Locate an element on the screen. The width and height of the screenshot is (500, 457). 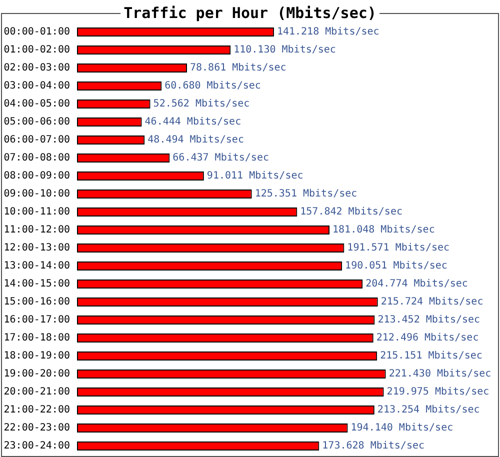
data-label: 173.628 Mbits/sec is located at coordinates (373, 446).